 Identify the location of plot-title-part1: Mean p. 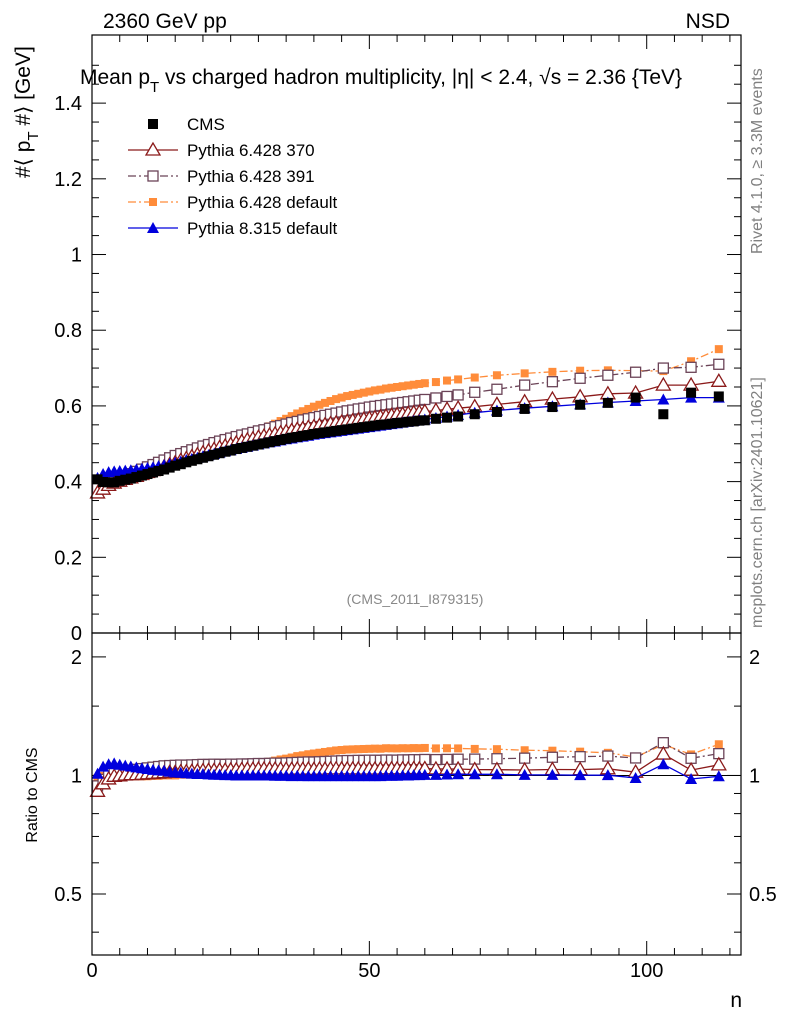
(115, 77).